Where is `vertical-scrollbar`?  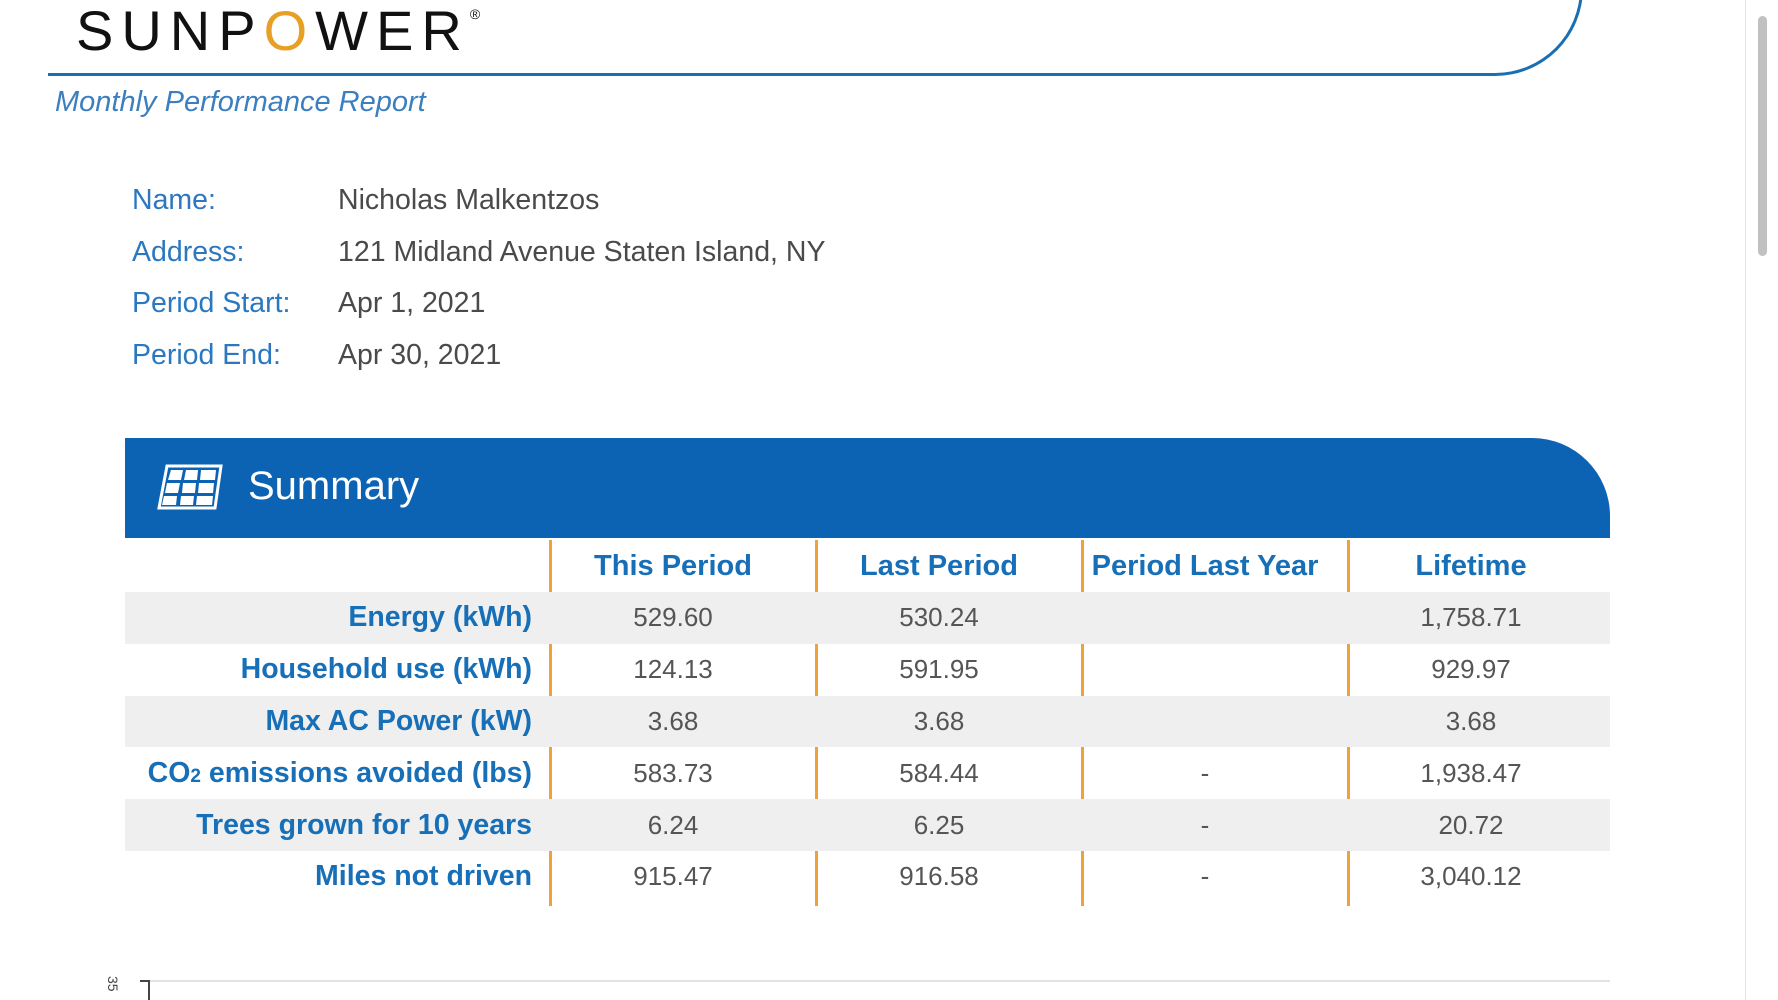 vertical-scrollbar is located at coordinates (1761, 500).